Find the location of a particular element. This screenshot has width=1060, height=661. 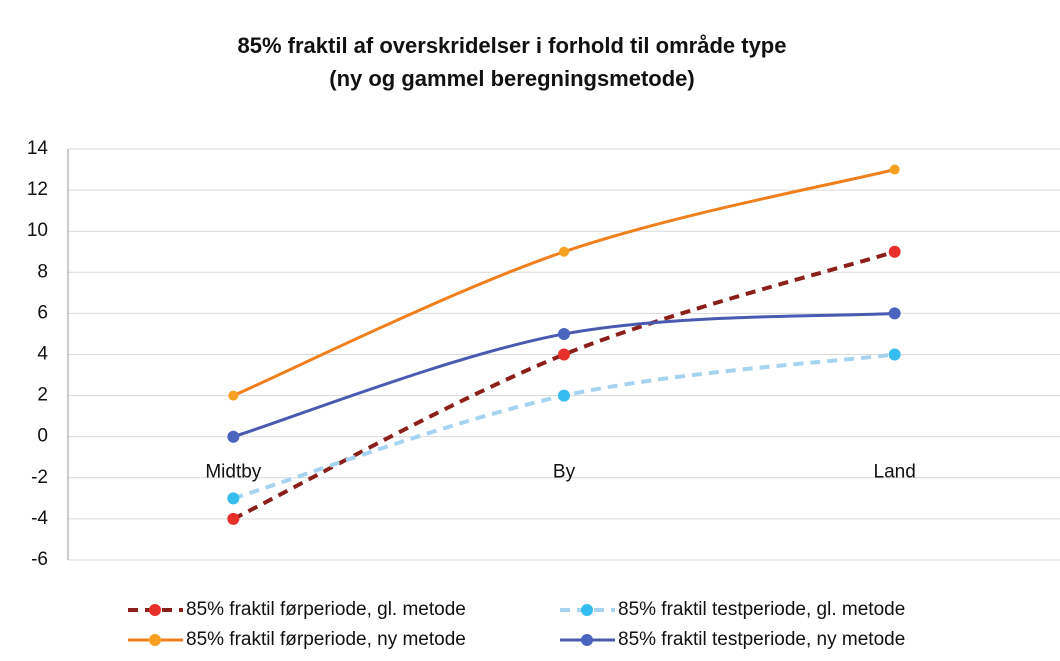

y-tick-label: -4 is located at coordinates (39, 518).